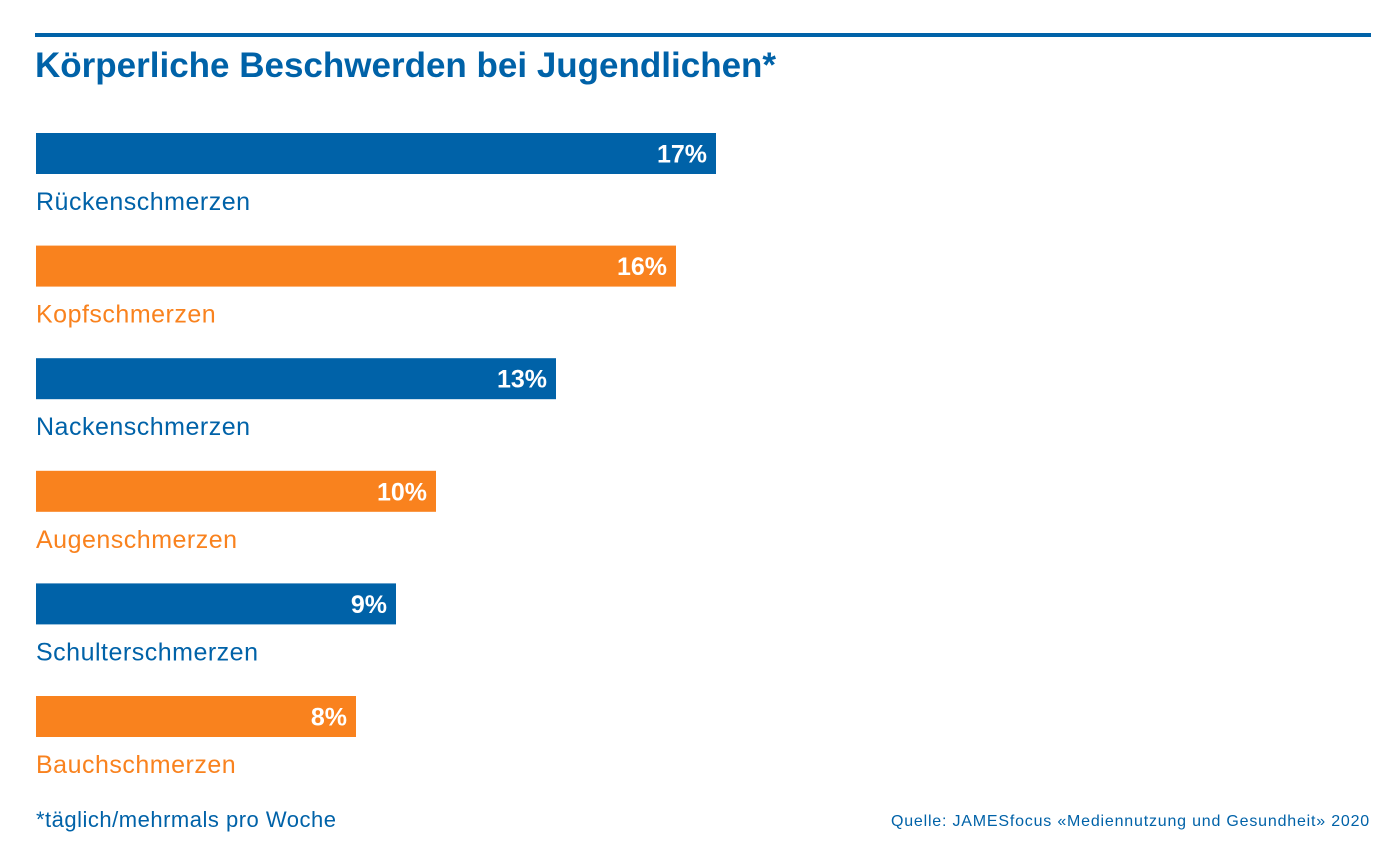 Image resolution: width=1400 pixels, height=854 pixels. What do you see at coordinates (682, 155) in the screenshot?
I see `bar-value-label-0: 17%` at bounding box center [682, 155].